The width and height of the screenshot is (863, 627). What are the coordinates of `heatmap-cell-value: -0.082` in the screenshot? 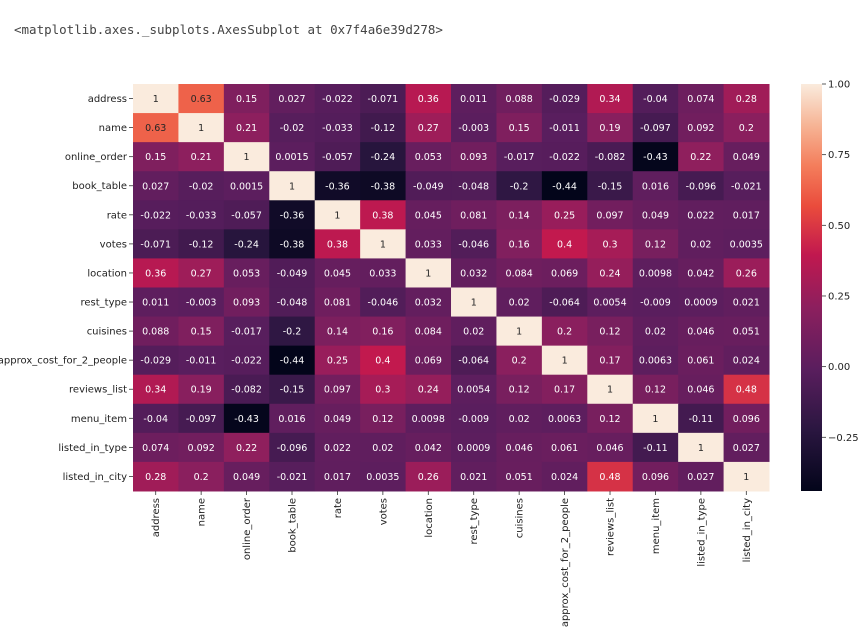 It's located at (610, 157).